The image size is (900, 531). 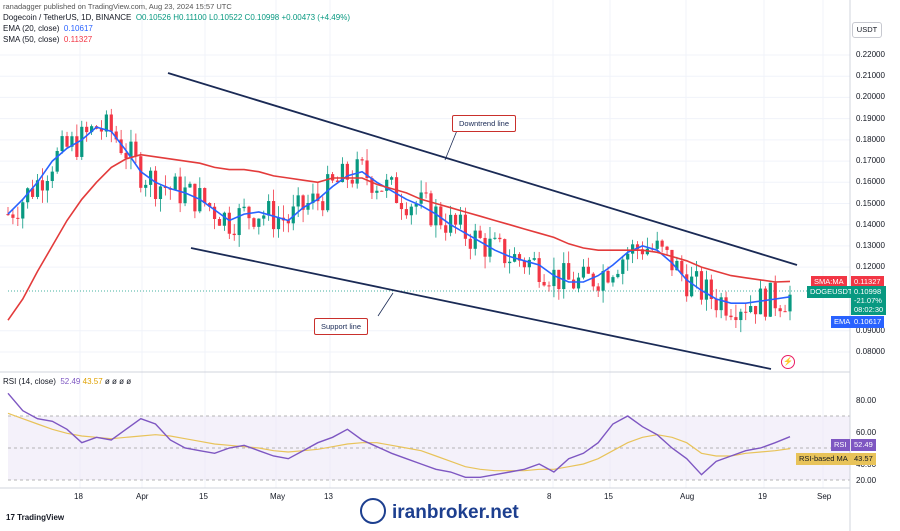 What do you see at coordinates (870, 182) in the screenshot?
I see `price-axis-label: 0.16000` at bounding box center [870, 182].